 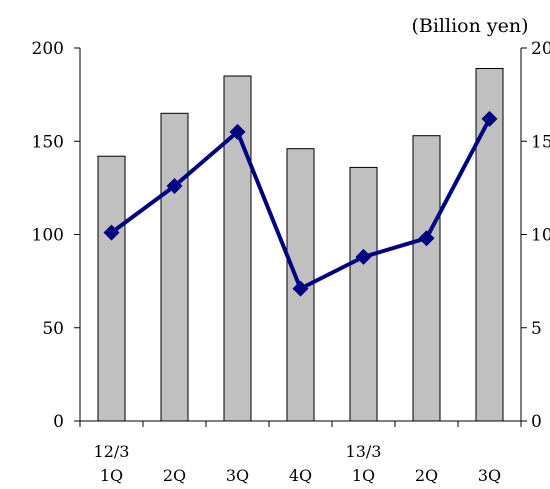 I want to click on group-label: 12/3, so click(x=112, y=451).